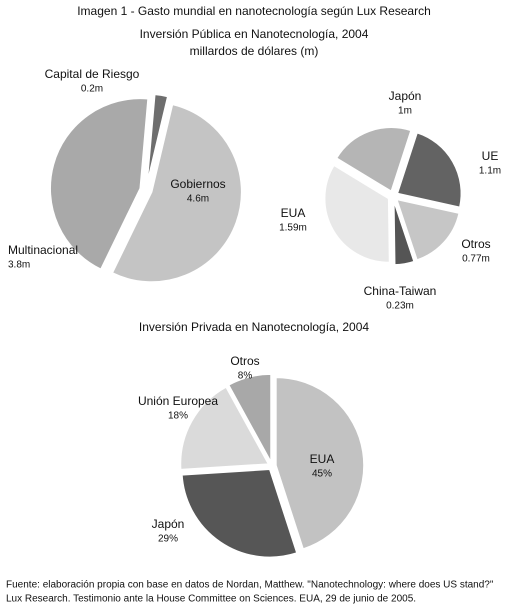 The width and height of the screenshot is (508, 610). I want to click on slice-label: Capital de Riesgo, so click(92, 74).